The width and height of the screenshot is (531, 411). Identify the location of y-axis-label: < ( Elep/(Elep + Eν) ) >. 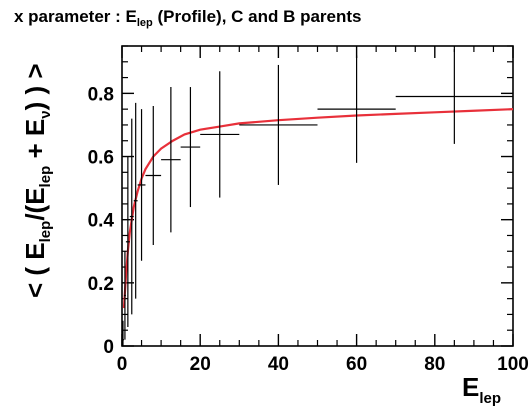
(37, 180).